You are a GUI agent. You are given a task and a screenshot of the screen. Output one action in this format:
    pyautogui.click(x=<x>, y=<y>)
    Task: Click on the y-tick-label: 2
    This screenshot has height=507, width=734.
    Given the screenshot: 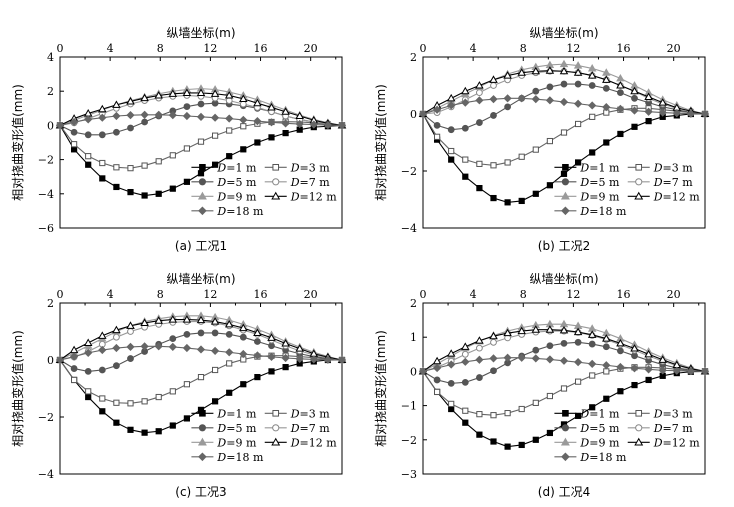 What is the action you would take?
    pyautogui.click(x=413, y=303)
    